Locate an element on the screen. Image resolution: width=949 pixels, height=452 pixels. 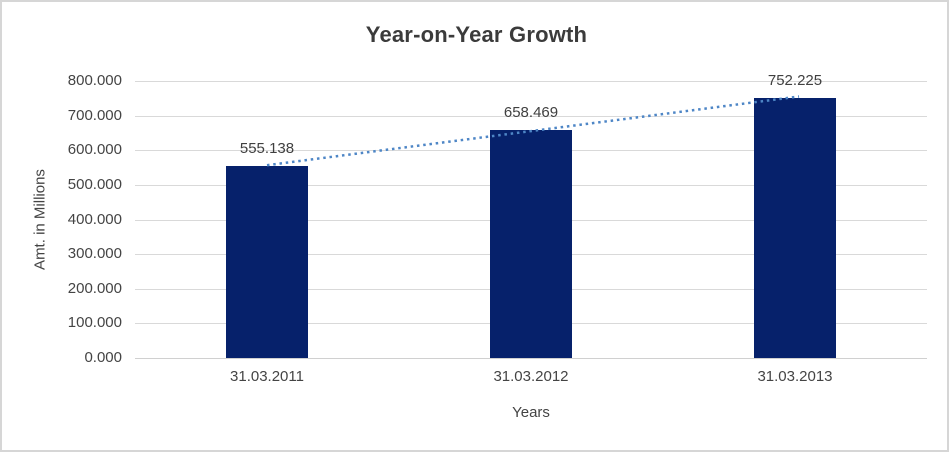
y-tick-label: 500.000 is located at coordinates (94, 184).